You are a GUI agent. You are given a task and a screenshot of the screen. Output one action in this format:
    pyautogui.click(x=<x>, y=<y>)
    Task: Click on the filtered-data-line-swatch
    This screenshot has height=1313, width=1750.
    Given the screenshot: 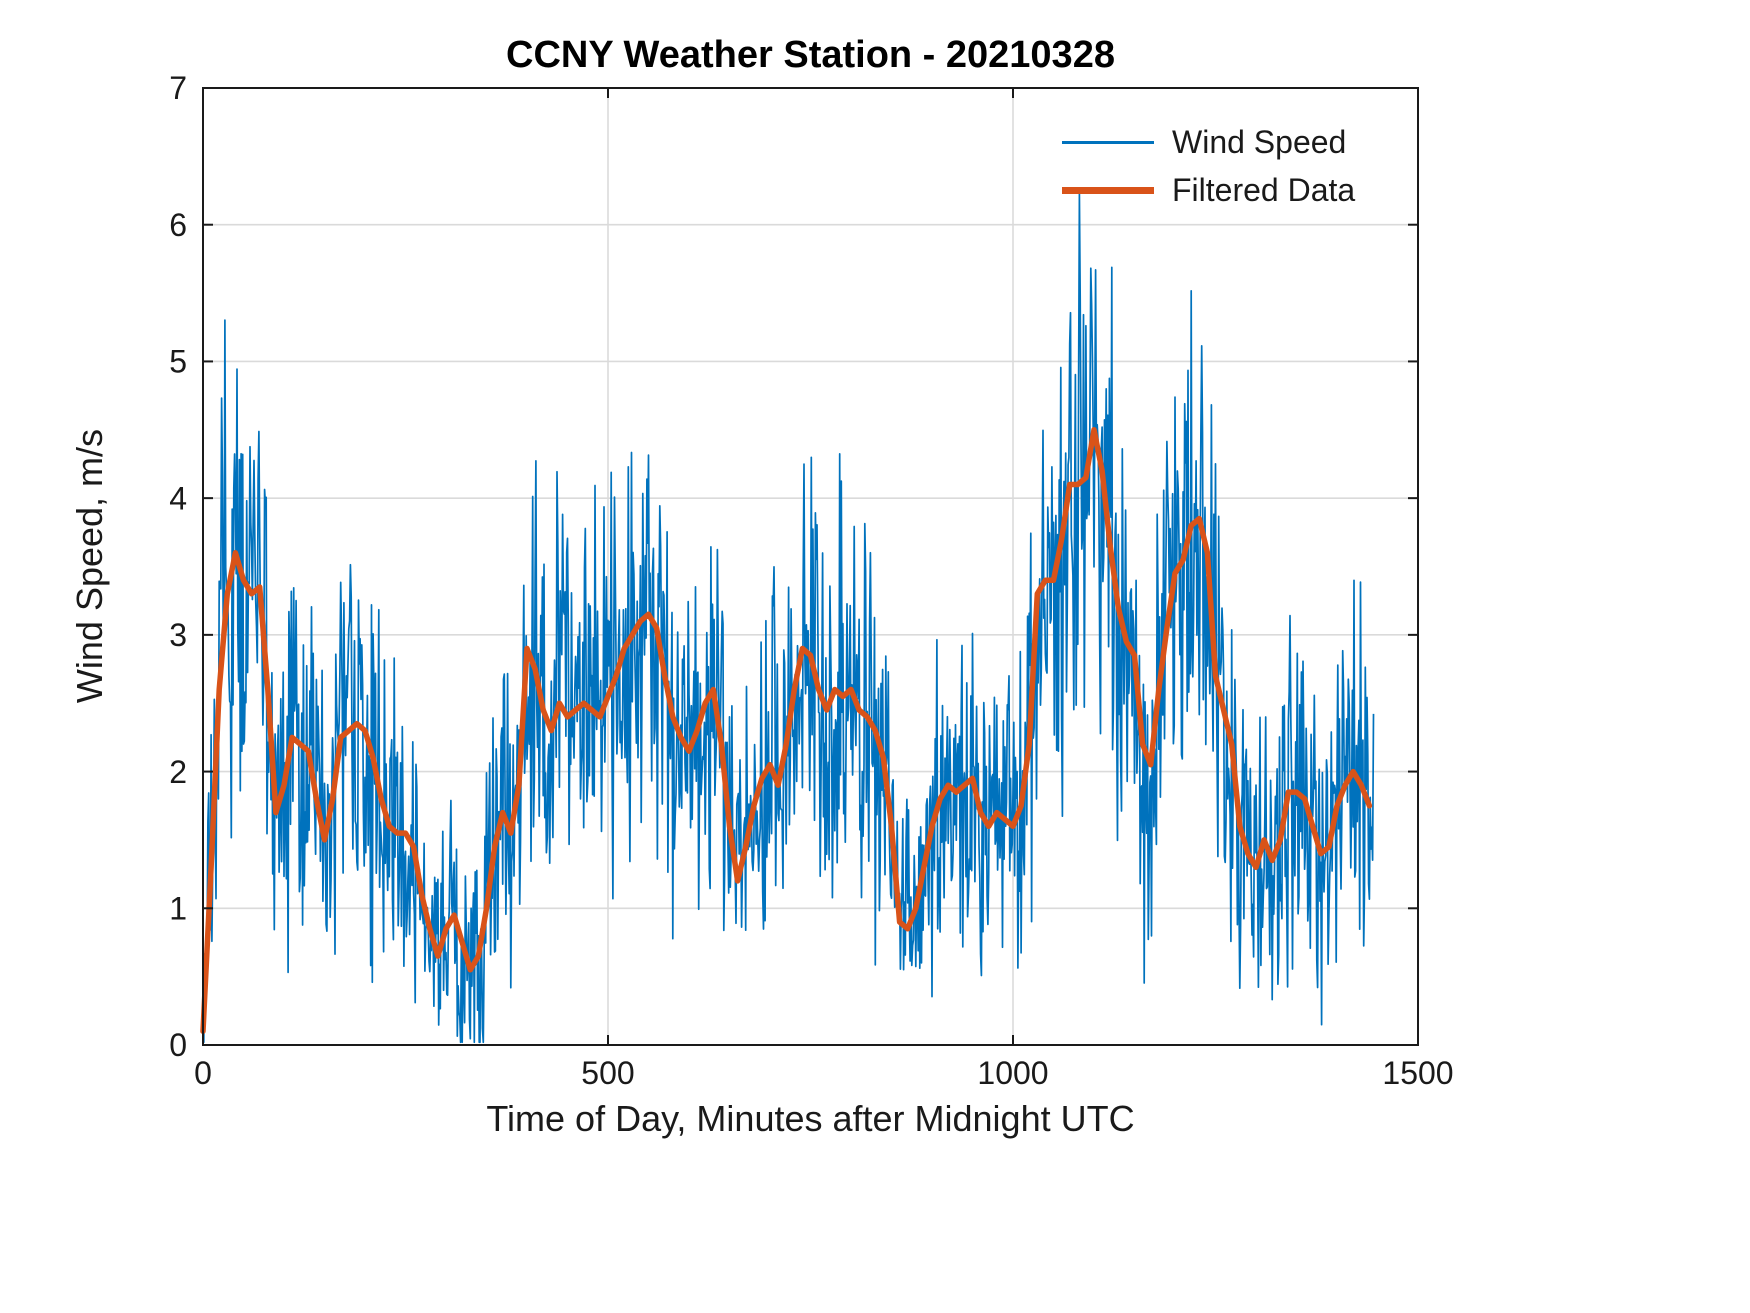 What is the action you would take?
    pyautogui.click(x=1108, y=190)
    